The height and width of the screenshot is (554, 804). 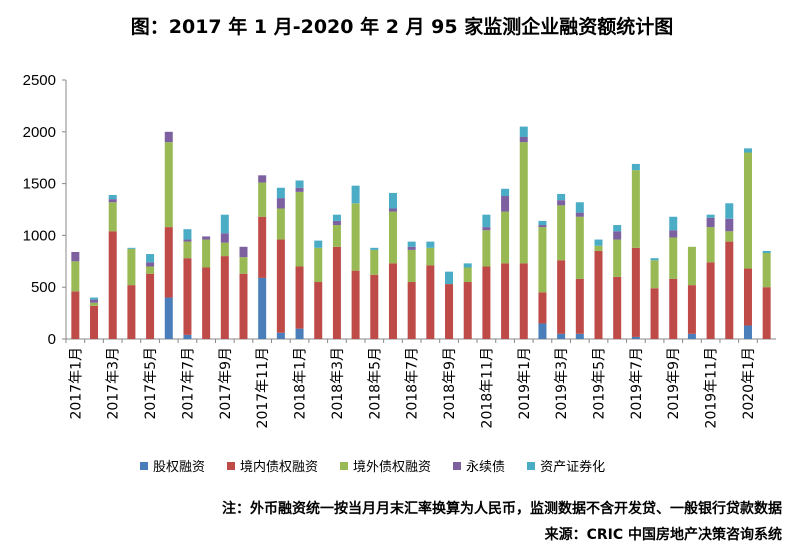 I want to click on legend-label: 资产证券化, so click(x=573, y=467).